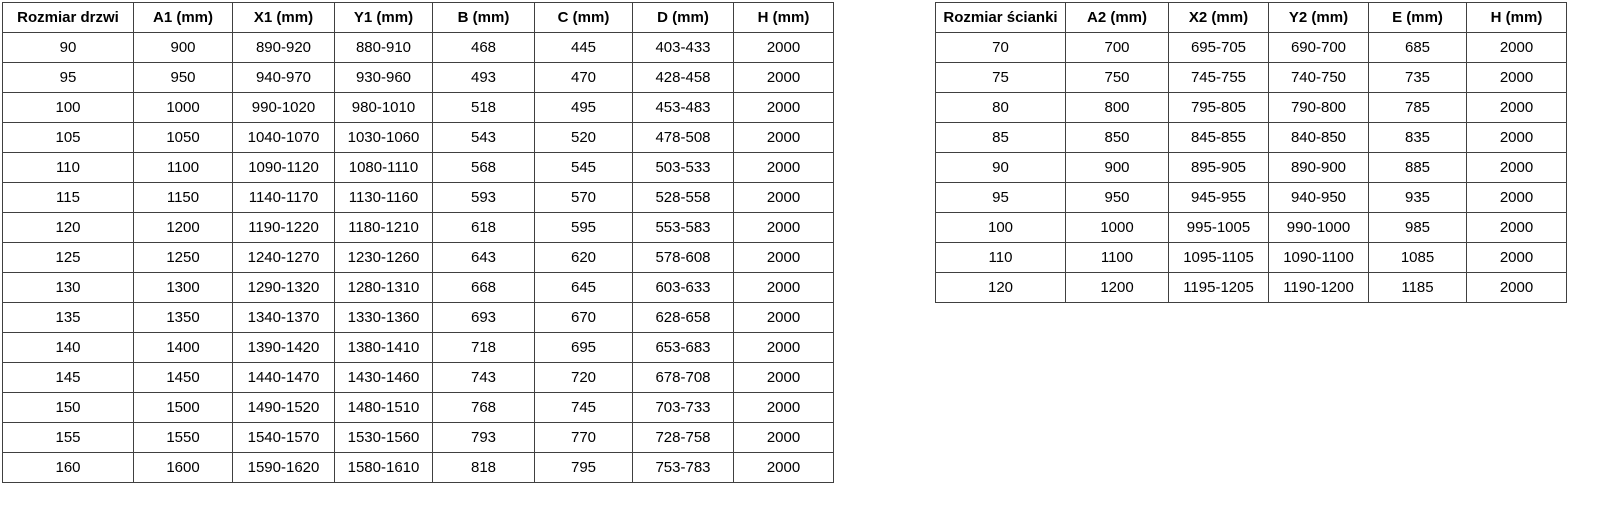  What do you see at coordinates (583, 287) in the screenshot?
I see `table-cell: 645` at bounding box center [583, 287].